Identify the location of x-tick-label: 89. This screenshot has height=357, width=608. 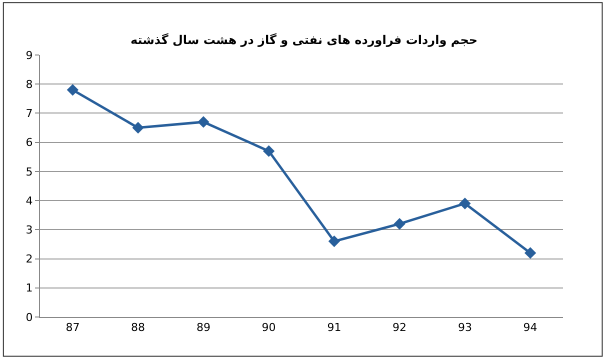
(203, 327).